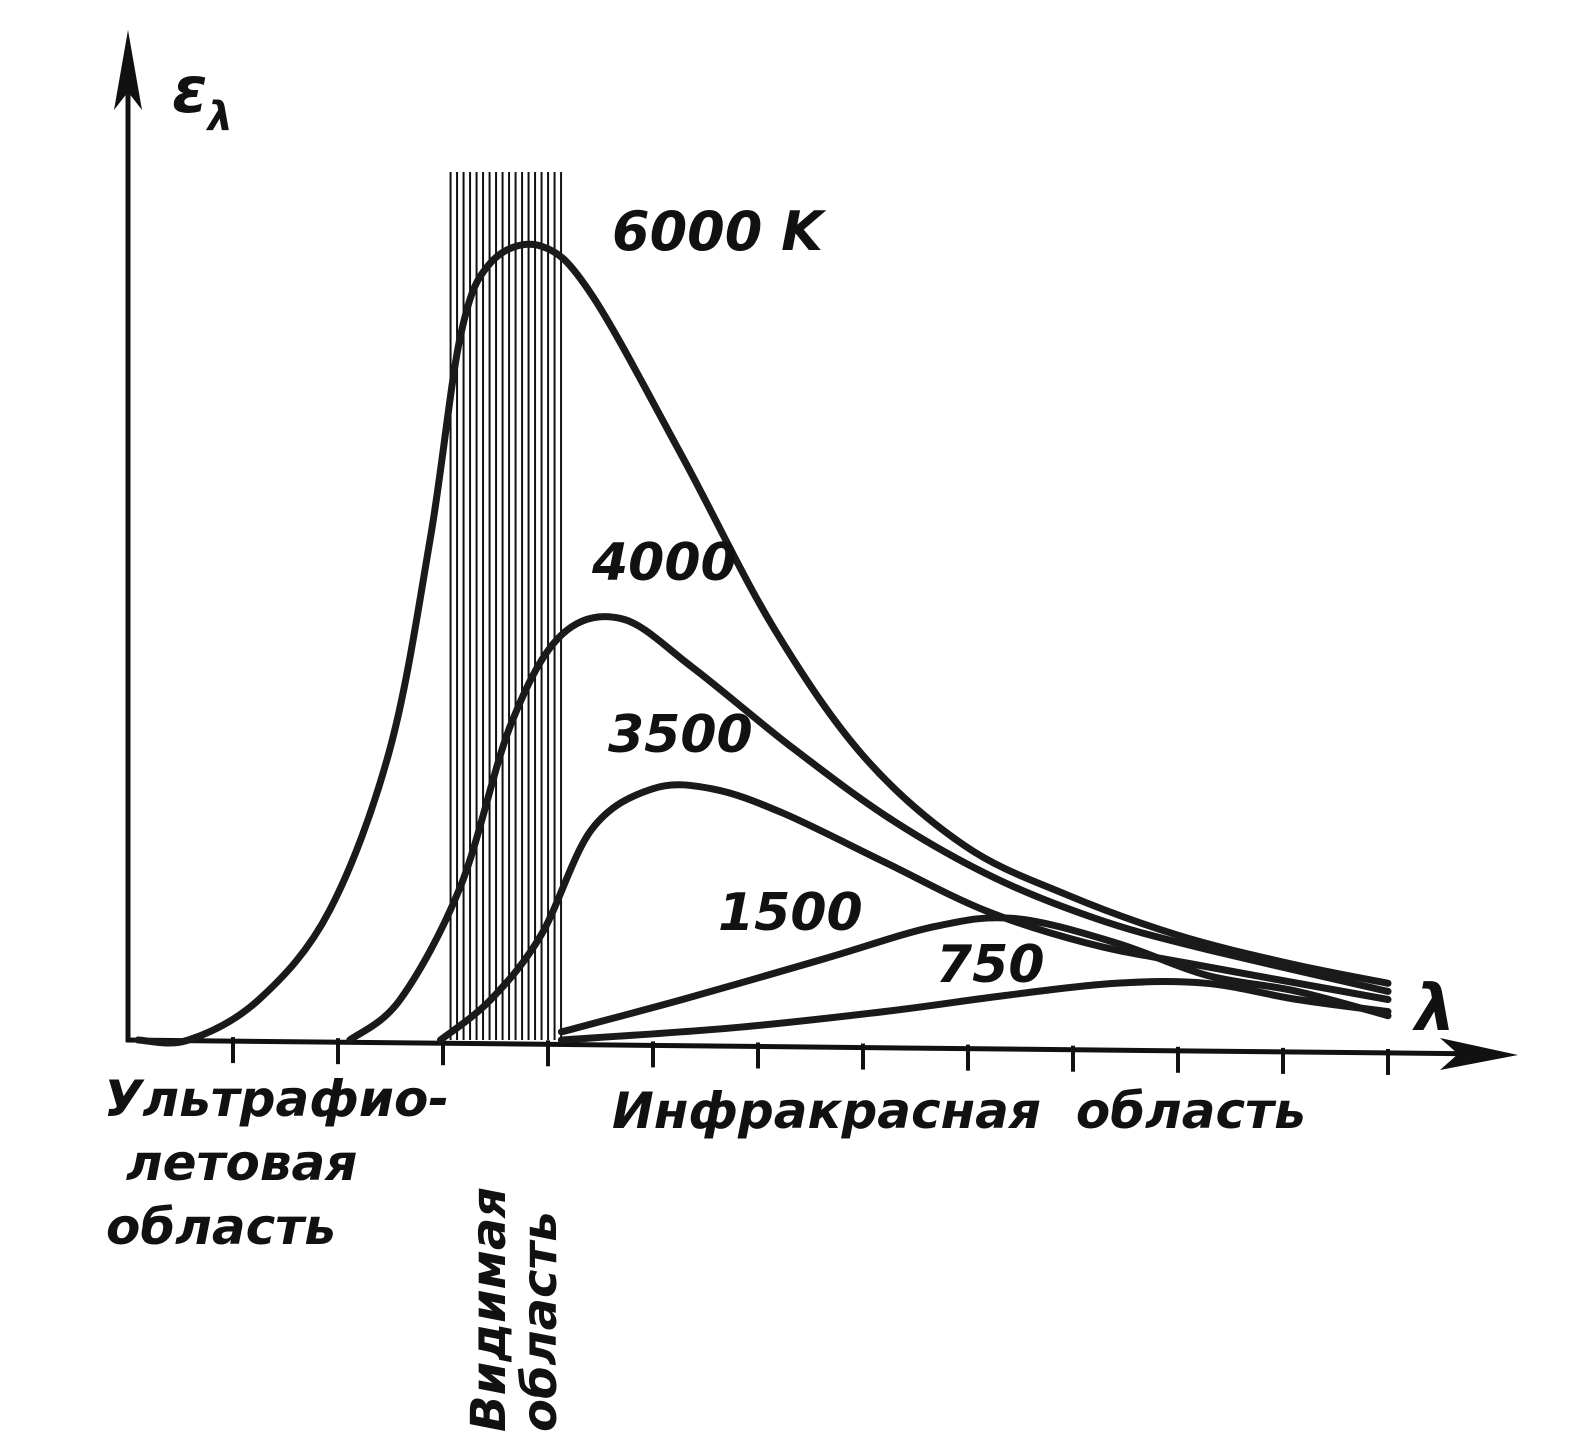 Image resolution: width=1595 pixels, height=1447 pixels. What do you see at coordinates (128, 70) in the screenshot?
I see `y-axis-arrow-icon` at bounding box center [128, 70].